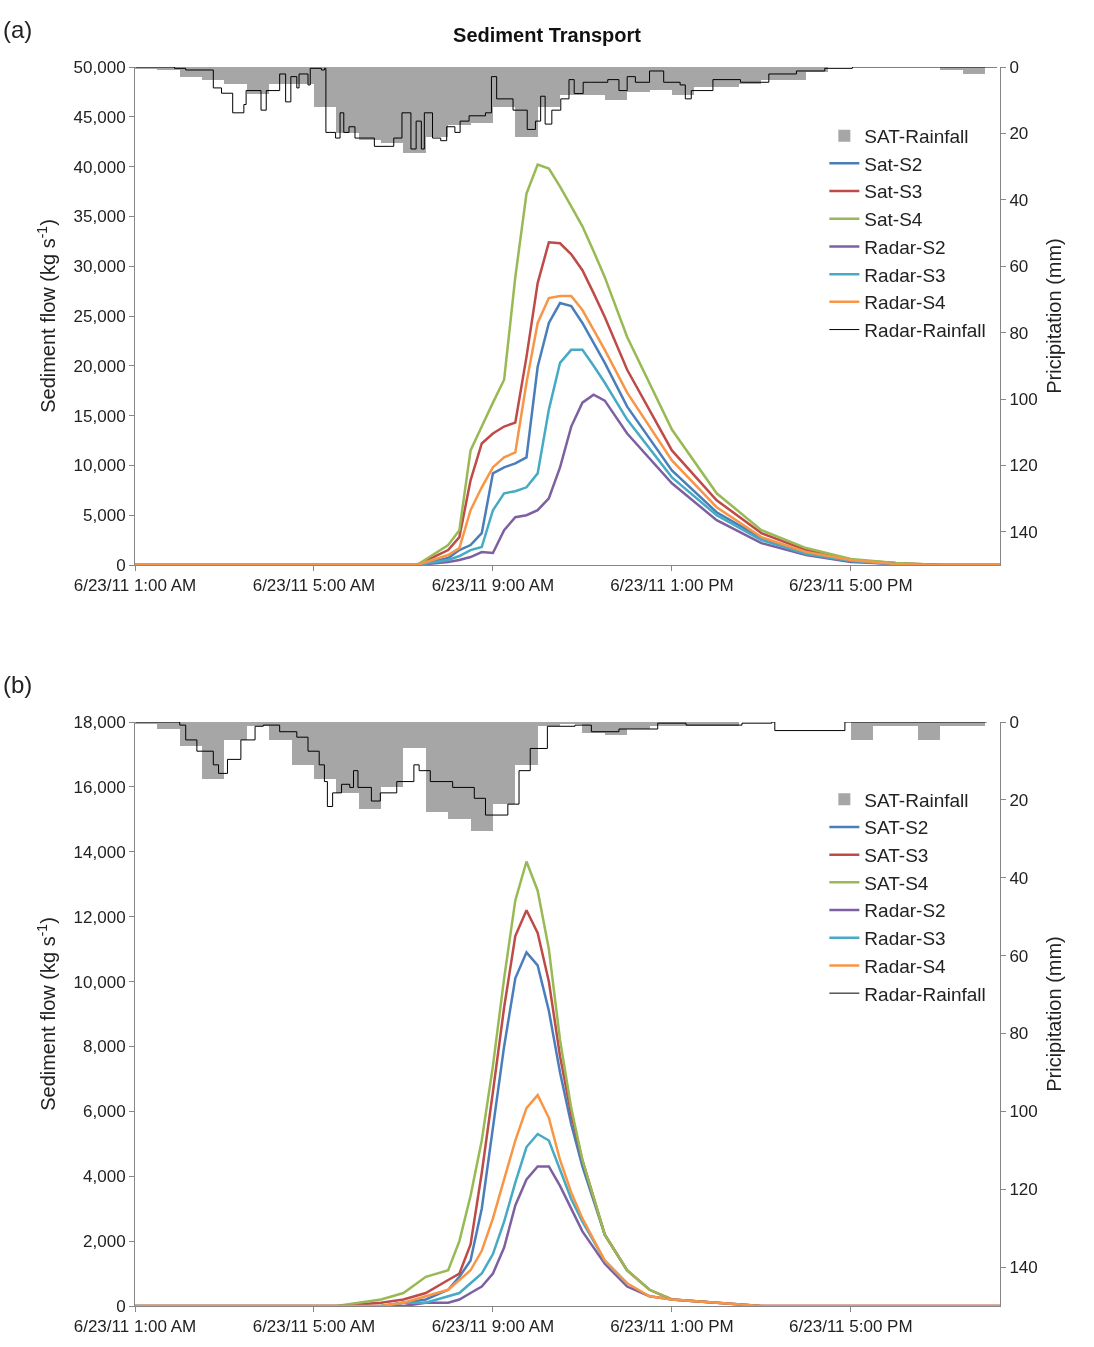 The width and height of the screenshot is (1094, 1347). I want to click on legend-label: SAT-S2, so click(896, 828).